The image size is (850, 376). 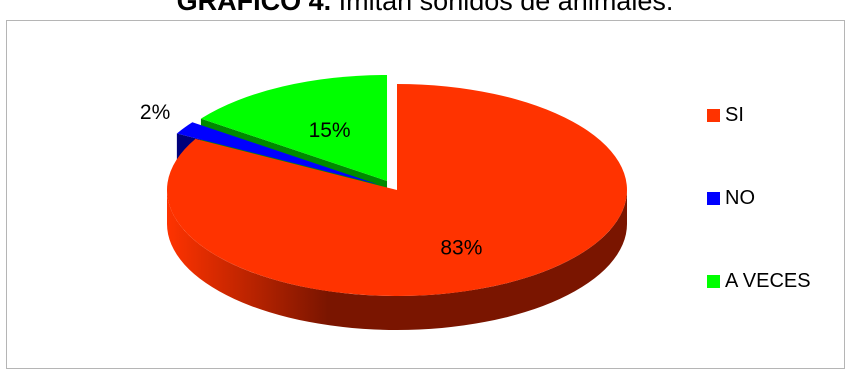 What do you see at coordinates (155, 112) in the screenshot?
I see `slice-label-no: 2%` at bounding box center [155, 112].